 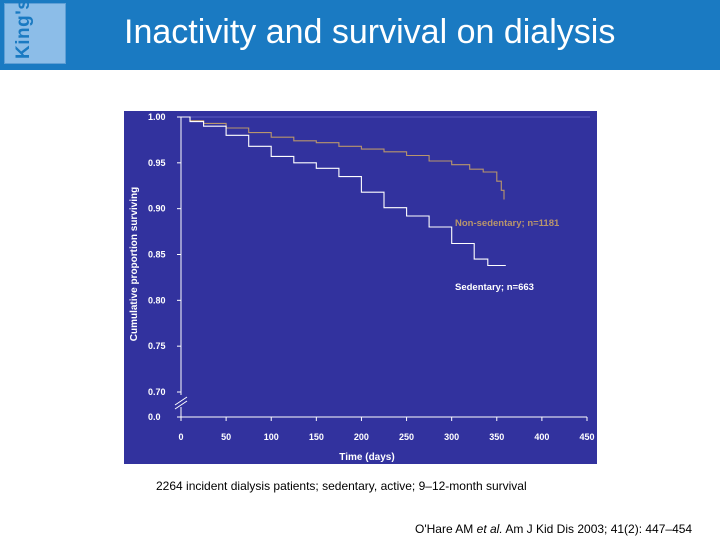 I want to click on x-tick-label: 150, so click(x=316, y=437).